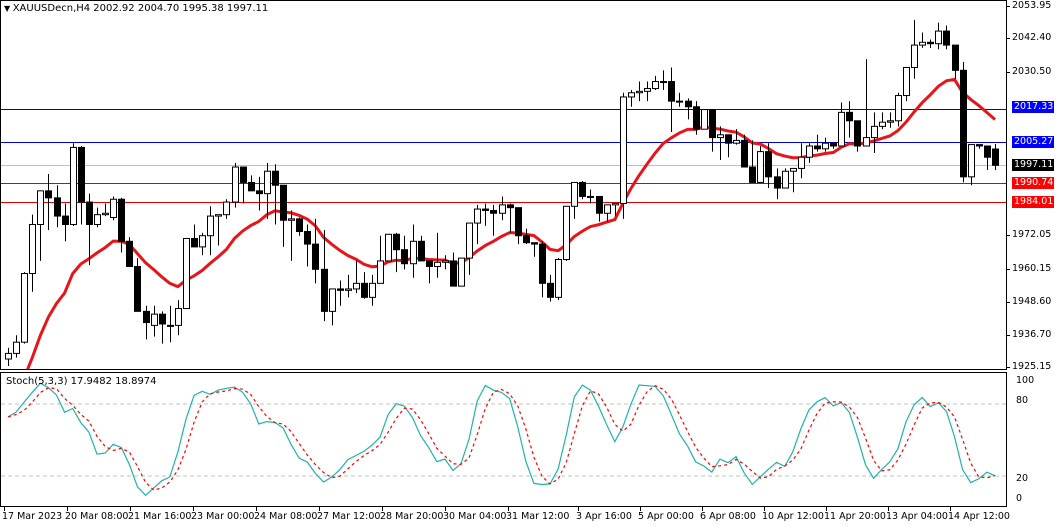 This screenshot has height=527, width=1058. I want to click on time-tick: 20 Mar 08:00, so click(97, 516).